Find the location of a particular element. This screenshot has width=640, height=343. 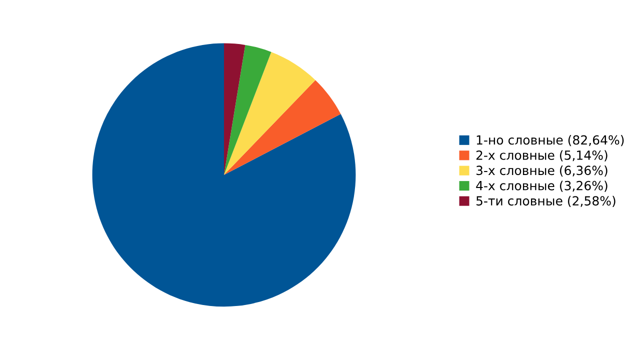

legend-label: 5-ти словные (2,58%) is located at coordinates (546, 202).